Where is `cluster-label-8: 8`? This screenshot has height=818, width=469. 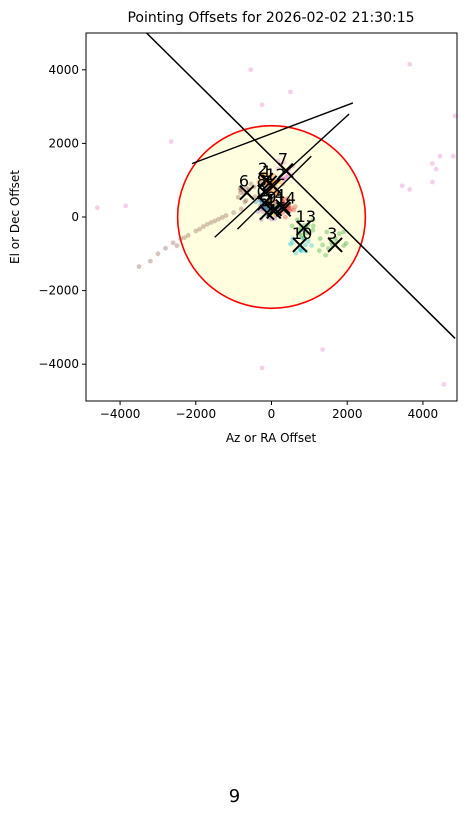 cluster-label-8: 8 is located at coordinates (262, 180).